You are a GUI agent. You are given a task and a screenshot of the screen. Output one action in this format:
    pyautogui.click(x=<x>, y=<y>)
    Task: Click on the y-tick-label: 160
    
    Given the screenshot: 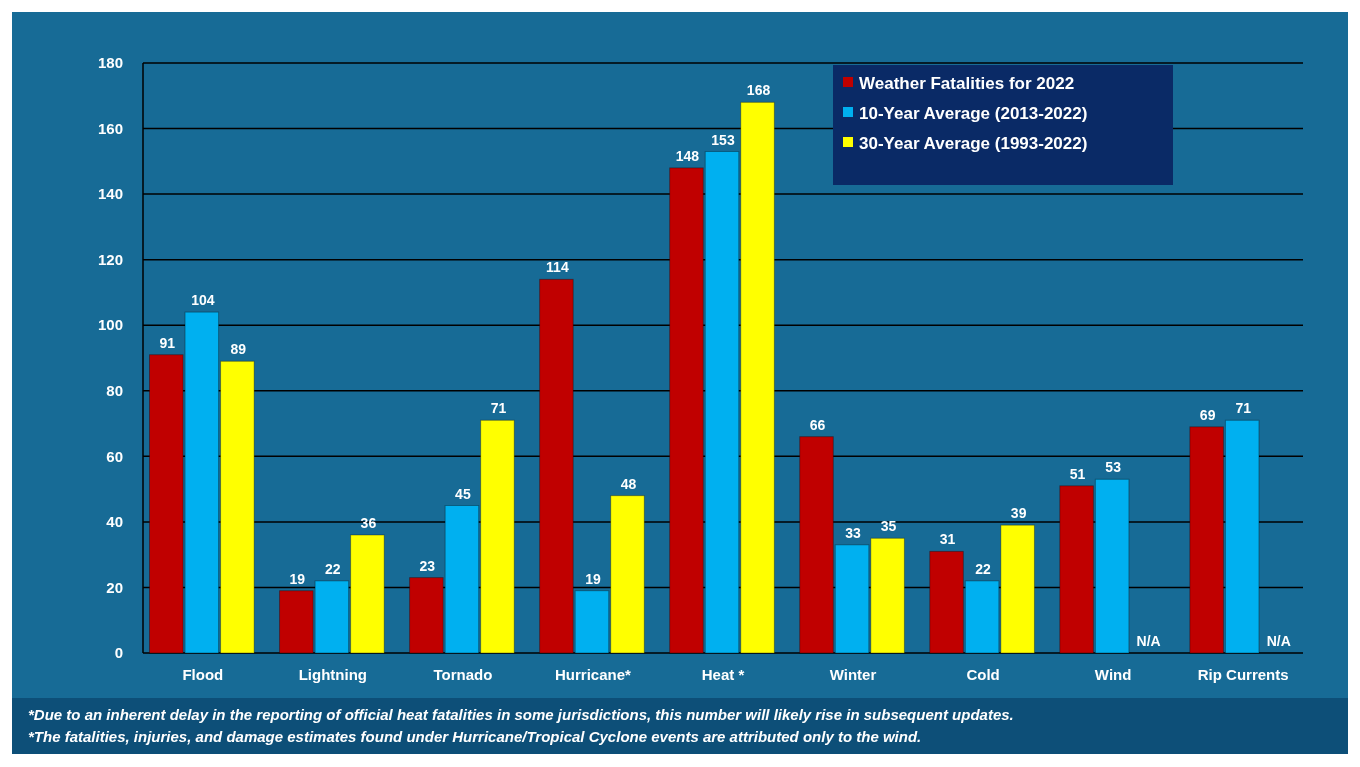 What is the action you would take?
    pyautogui.click(x=110, y=128)
    